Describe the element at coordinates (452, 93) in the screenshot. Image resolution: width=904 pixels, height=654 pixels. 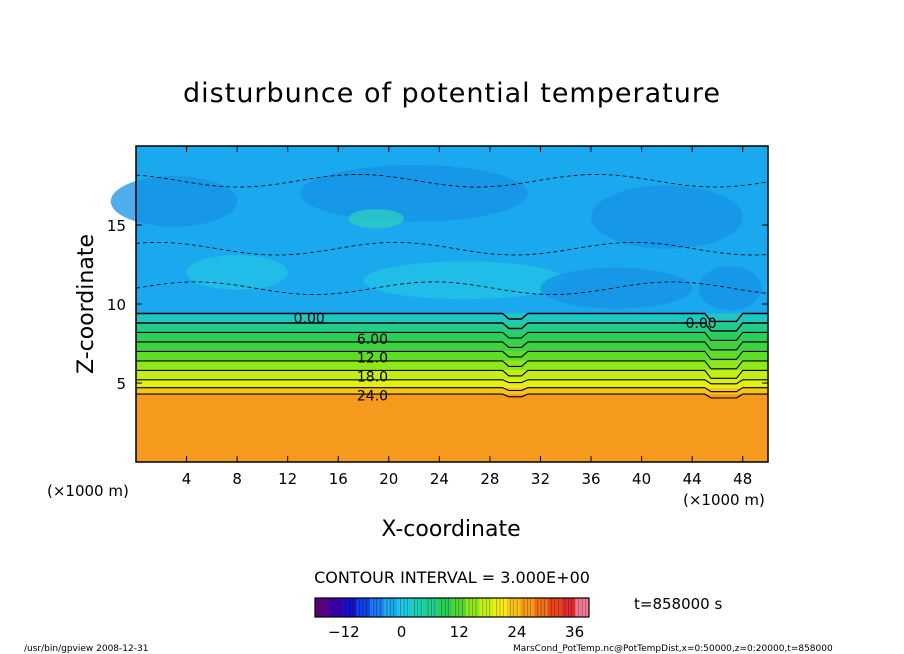
I see `chart-title: disturbunce of potential temperature` at that location.